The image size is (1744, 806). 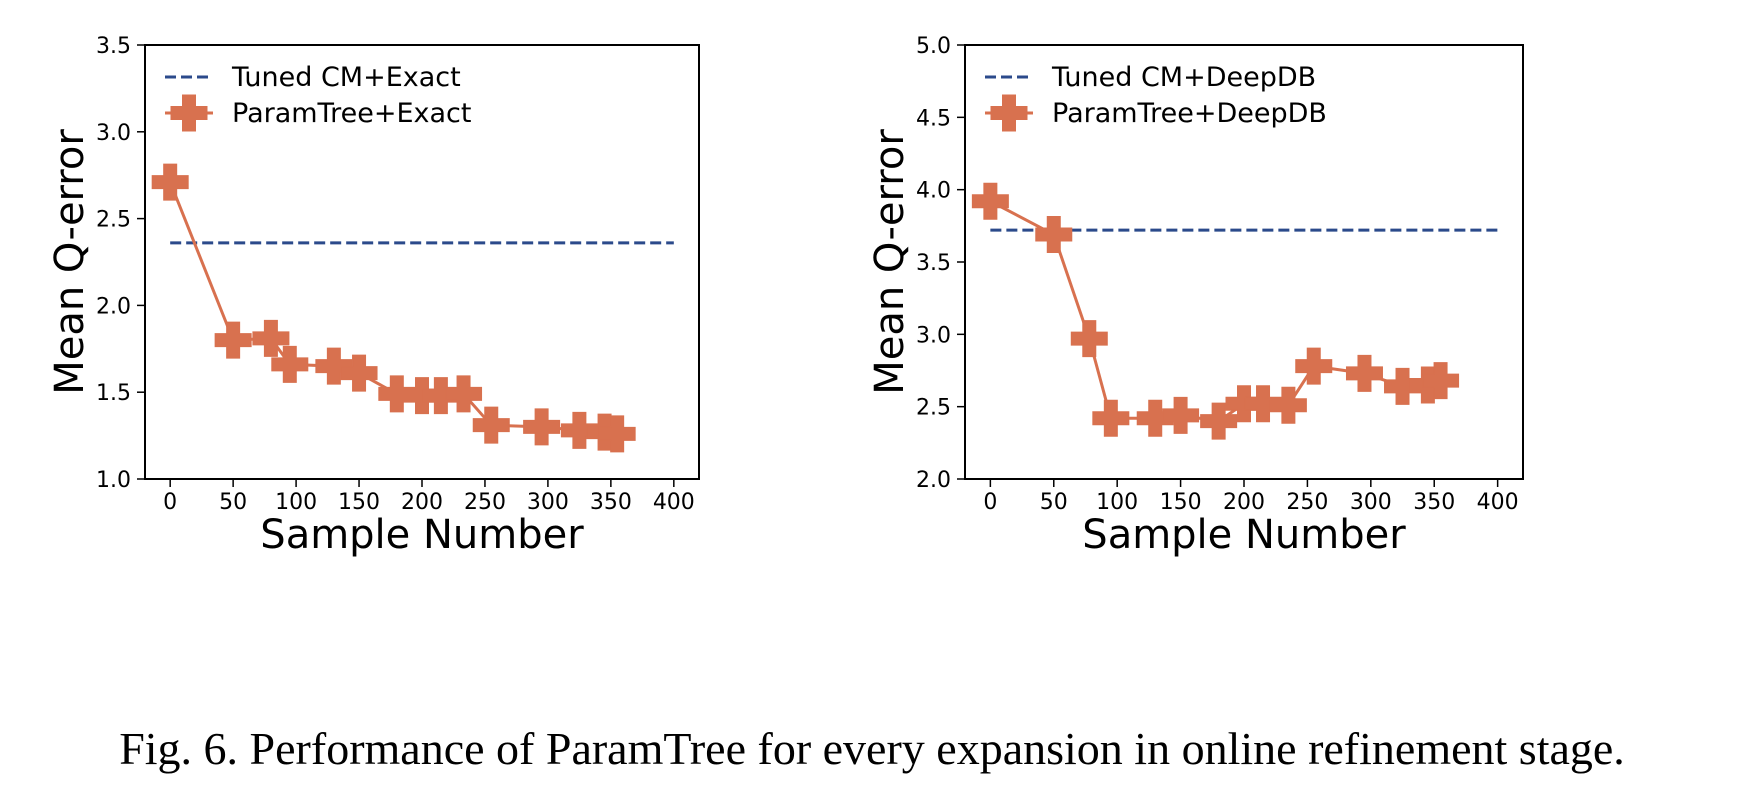 I want to click on y-tick-label: 4.0, so click(x=933, y=191).